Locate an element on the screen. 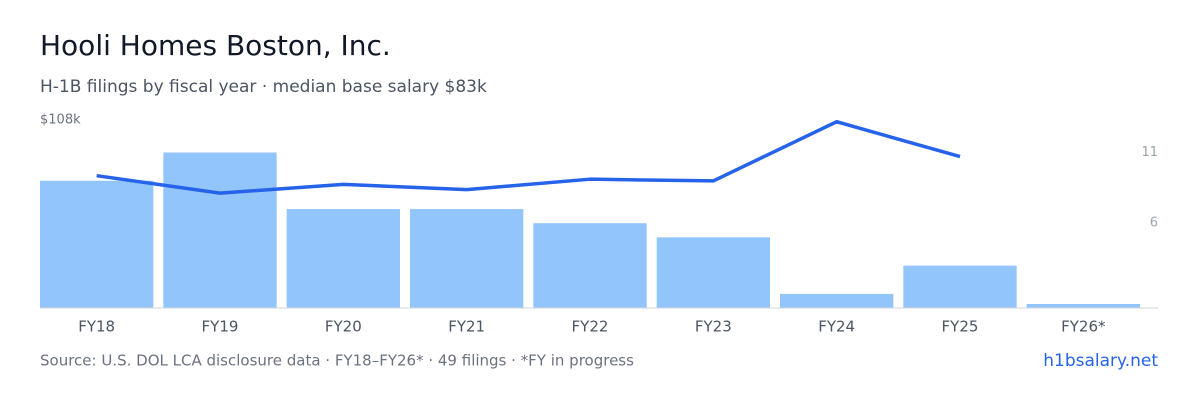  brand-link: h1bsalary.net is located at coordinates (1100, 361).